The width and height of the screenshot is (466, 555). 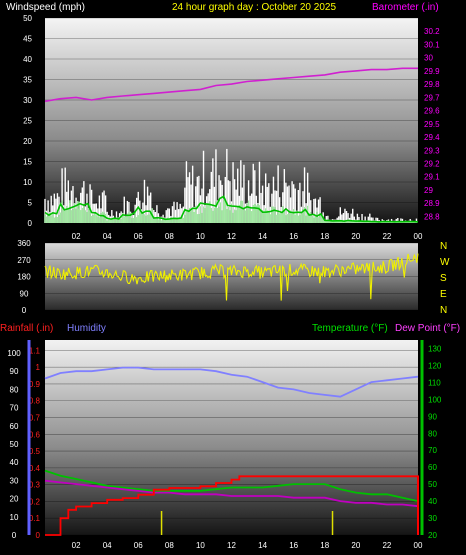 I want to click on x-tick-label-bottom: 16, so click(x=293, y=545).